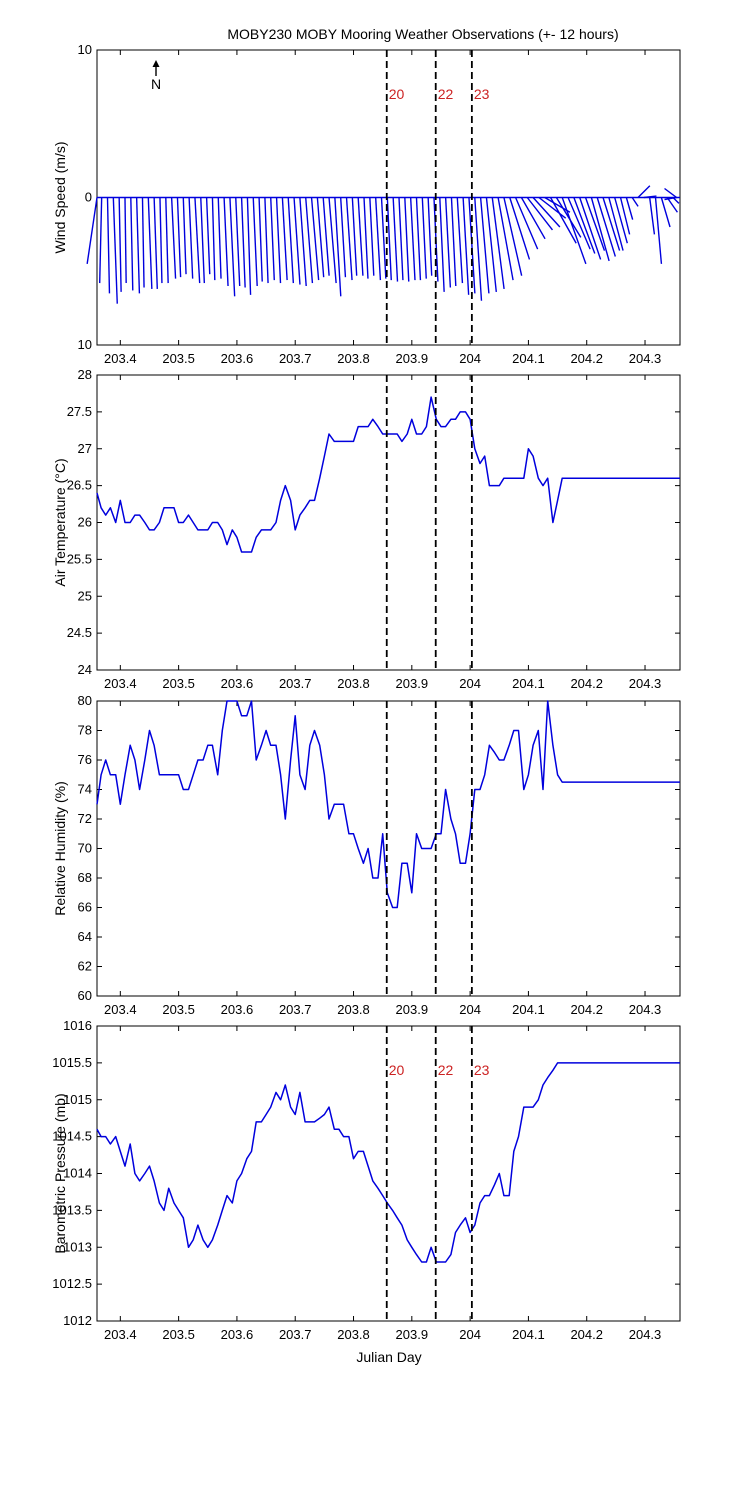 The image size is (750, 1500). What do you see at coordinates (388, 1357) in the screenshot?
I see `x-axis-label: Julian Day` at bounding box center [388, 1357].